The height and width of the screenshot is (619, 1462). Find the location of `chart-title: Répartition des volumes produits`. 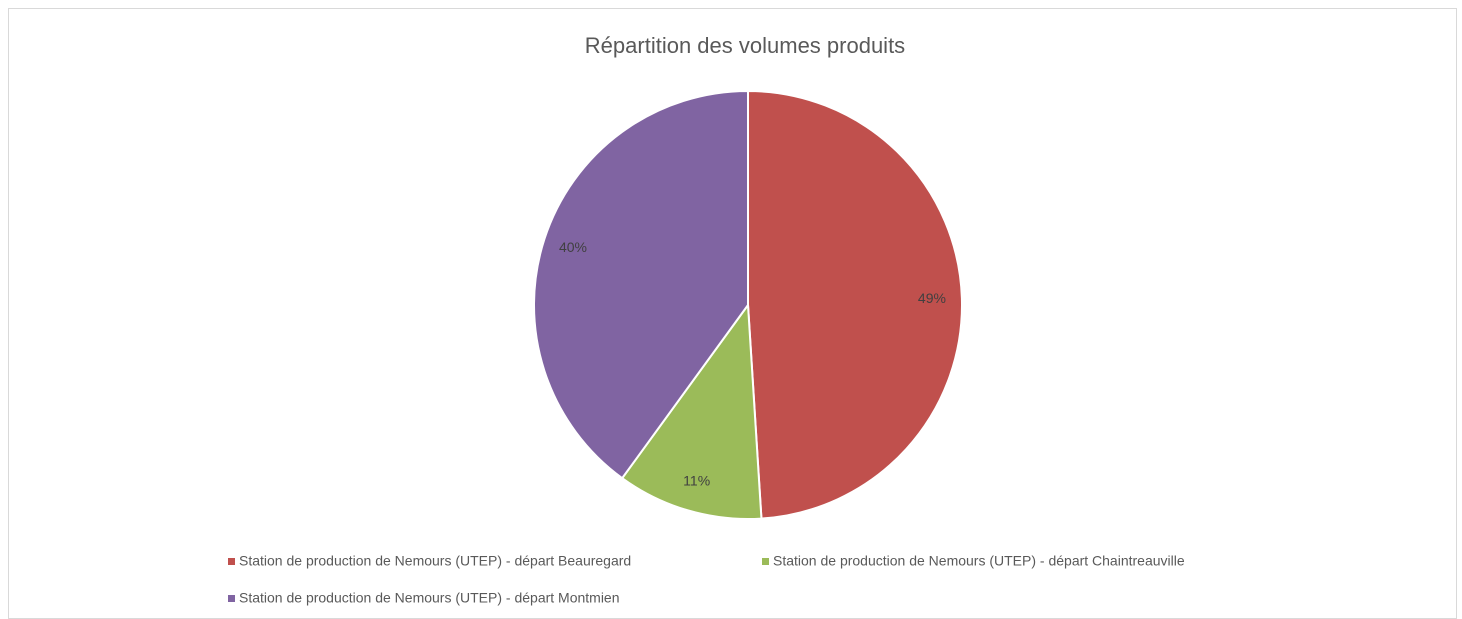

chart-title: Répartition des volumes produits is located at coordinates (745, 45).